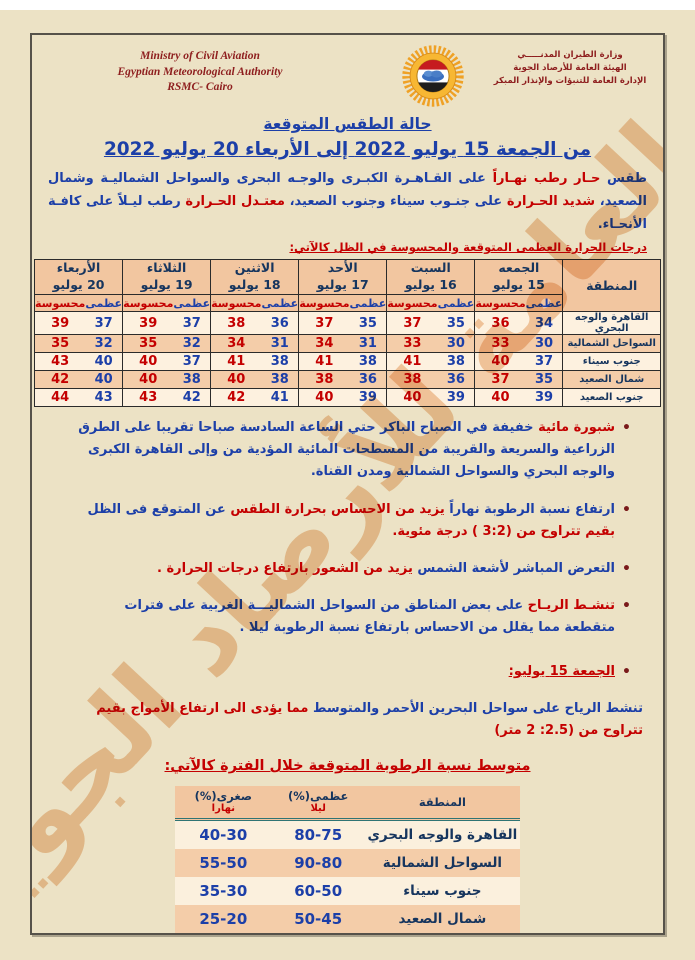 The height and width of the screenshot is (960, 695). What do you see at coordinates (351, 673) in the screenshot?
I see `friday-section-heading: الجمعة 15 يوليو:` at bounding box center [351, 673].